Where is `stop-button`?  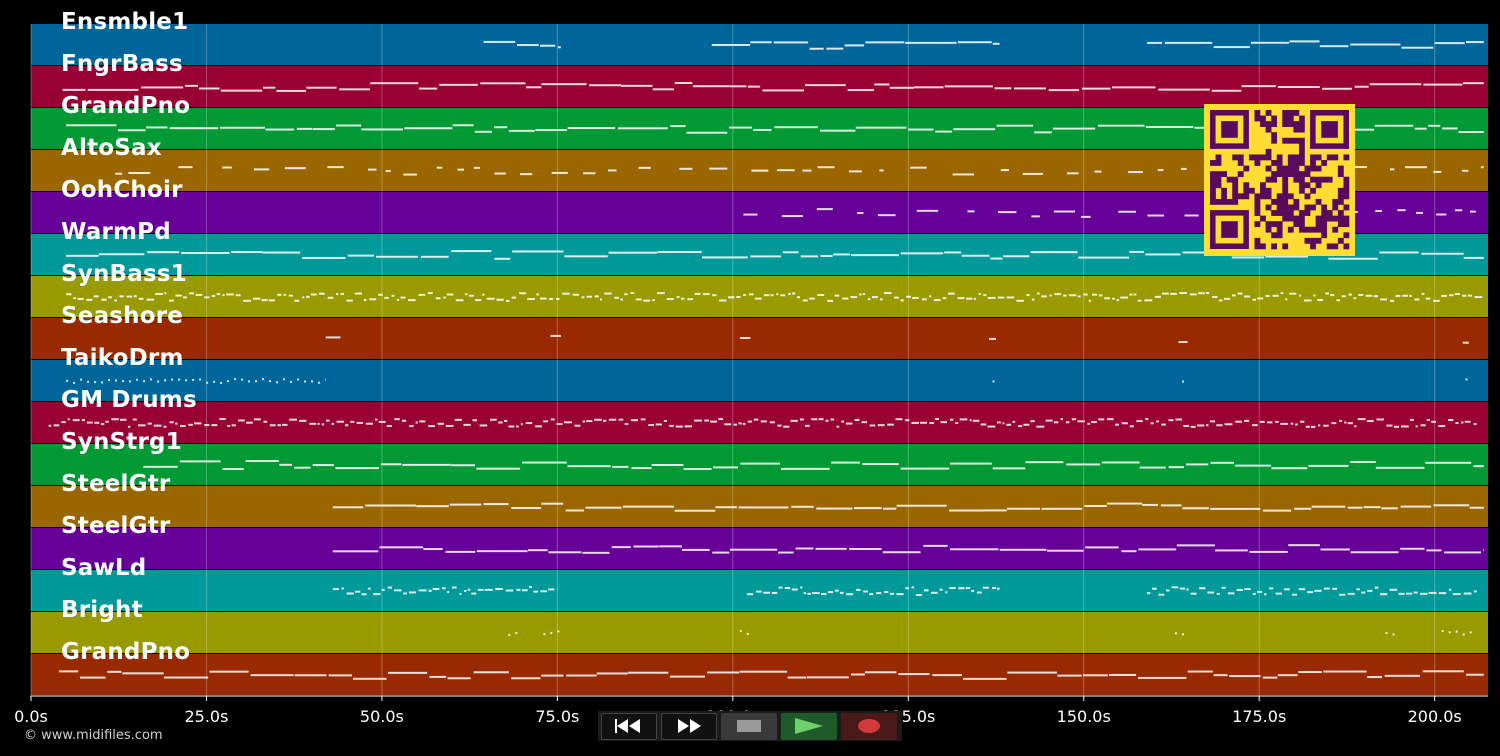 stop-button is located at coordinates (749, 726).